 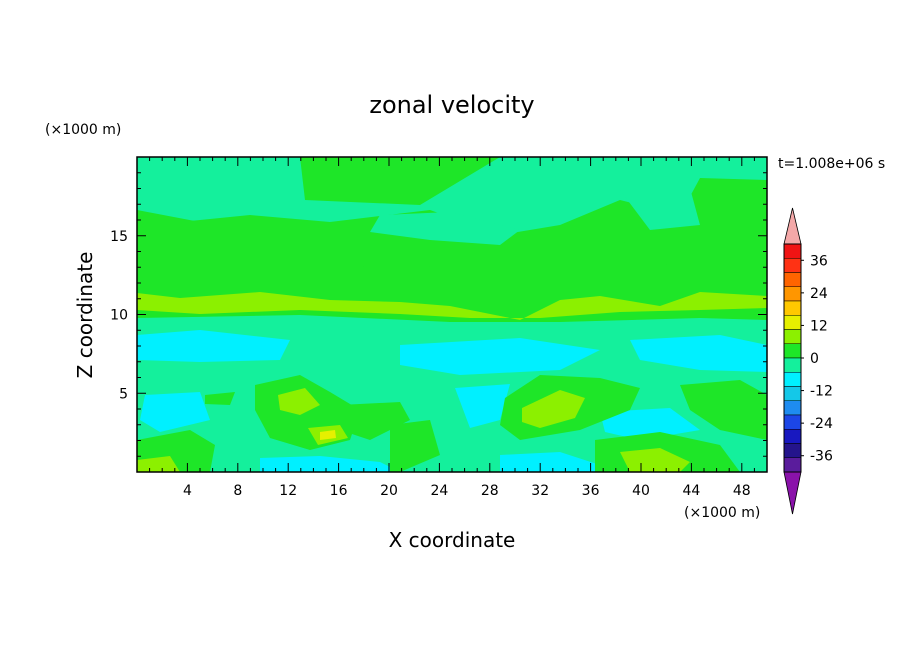 I want to click on colorbar-tick-label: 24, so click(x=819, y=294).